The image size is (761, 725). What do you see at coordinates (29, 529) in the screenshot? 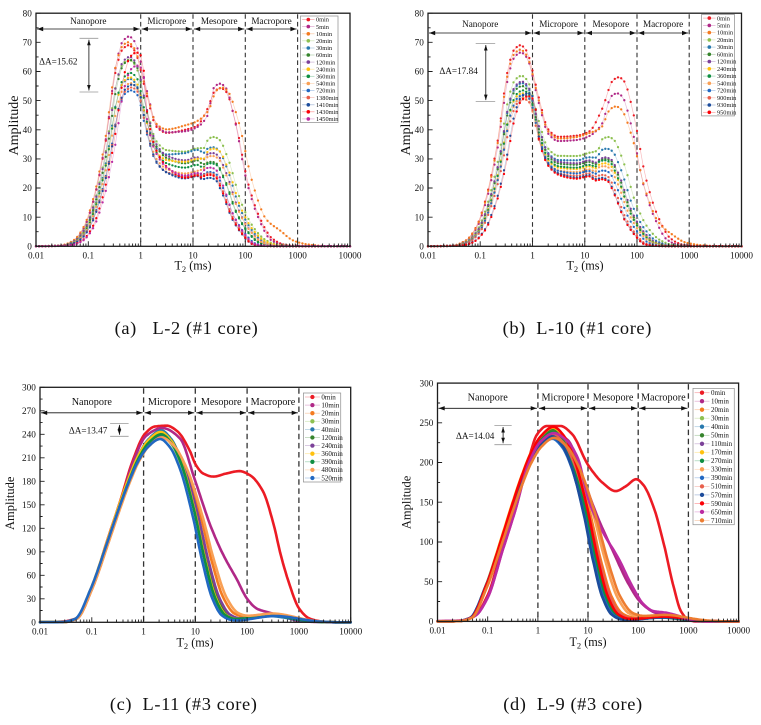
I see `svg-text: 120` at bounding box center [29, 529].